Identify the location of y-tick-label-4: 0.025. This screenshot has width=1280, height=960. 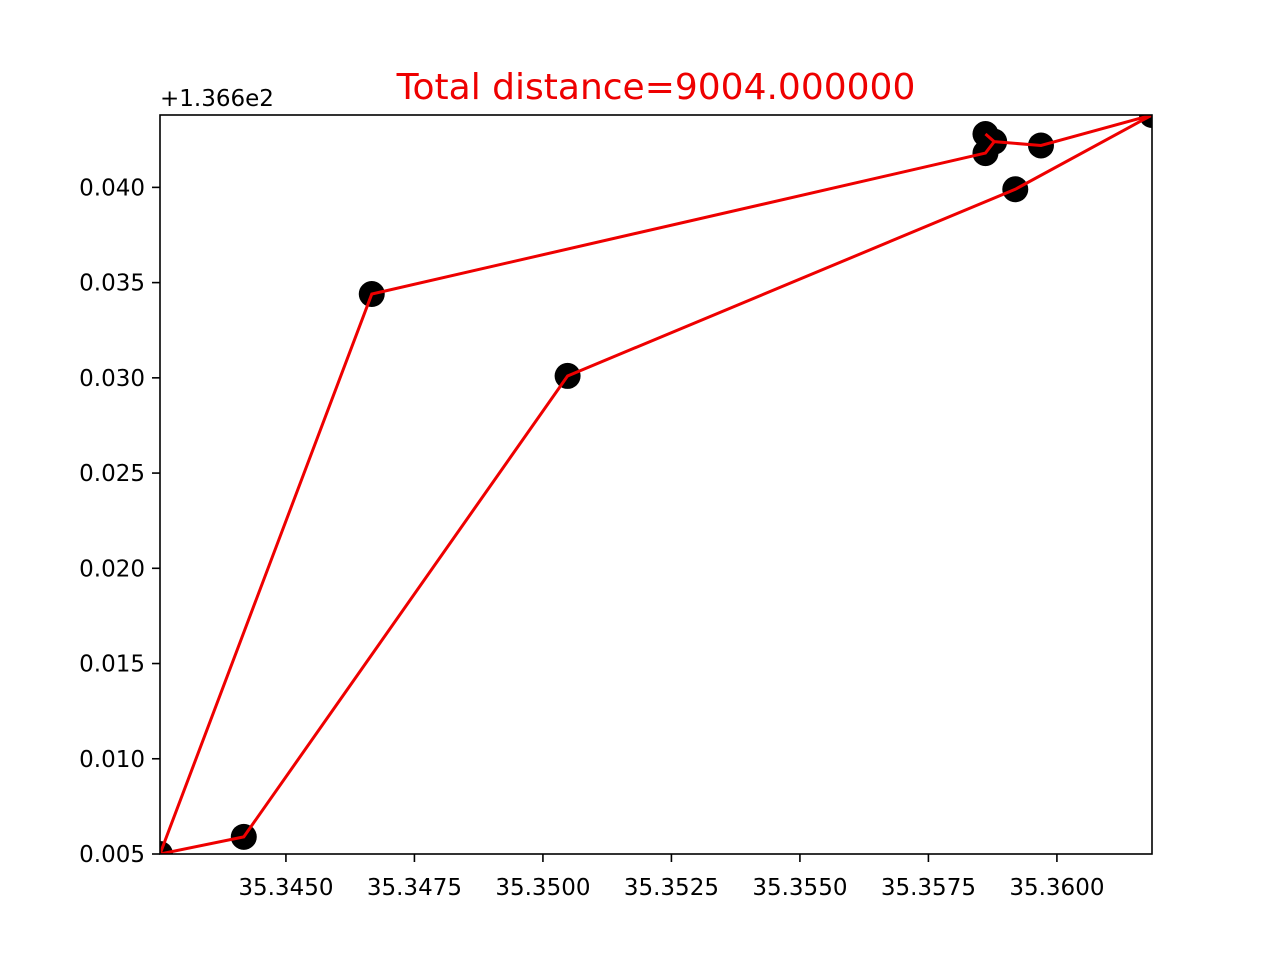
(112, 474).